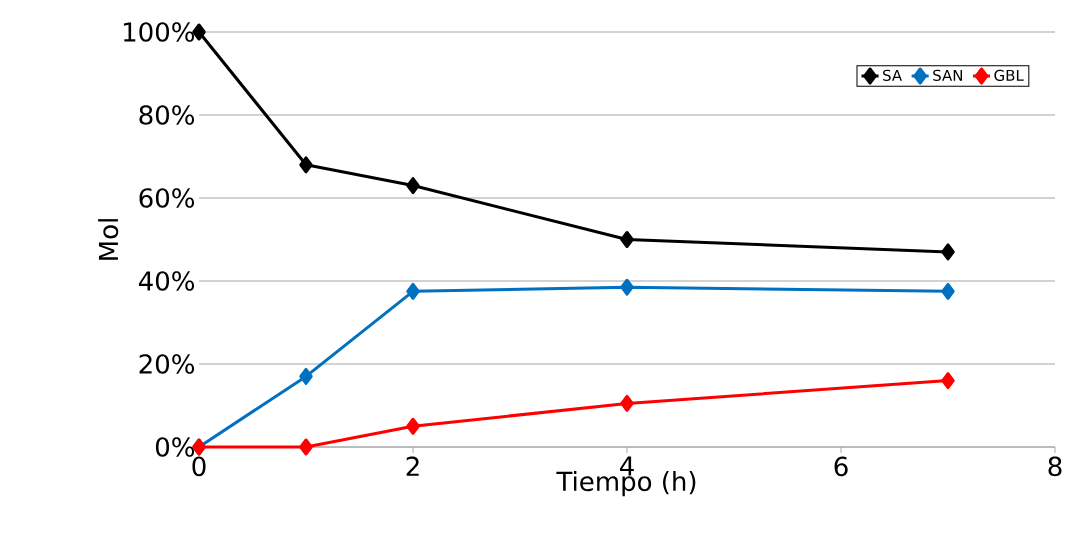 The image size is (1067, 560). Describe the element at coordinates (1055, 466) in the screenshot. I see `x-tick-label: 8` at that location.